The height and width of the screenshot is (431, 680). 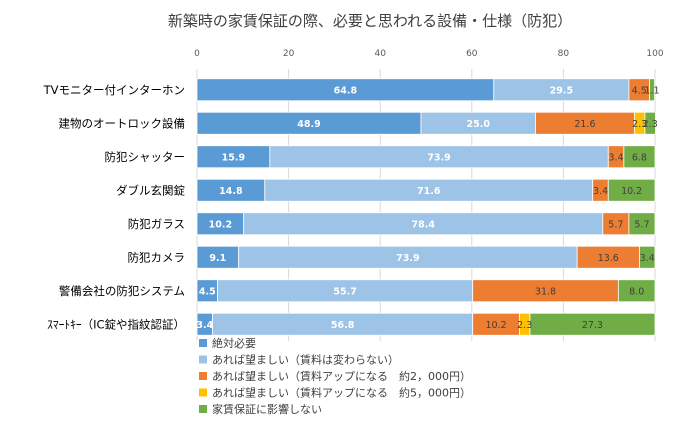 I want to click on data-label: 27.3, so click(x=592, y=325).